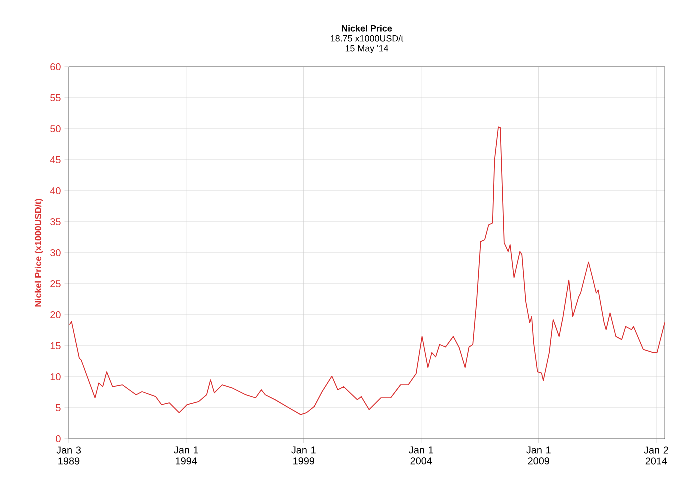 This screenshot has height=478, width=677. What do you see at coordinates (367, 38) in the screenshot?
I see `chart-subtitle: 18.75 x1000USD/t` at bounding box center [367, 38].